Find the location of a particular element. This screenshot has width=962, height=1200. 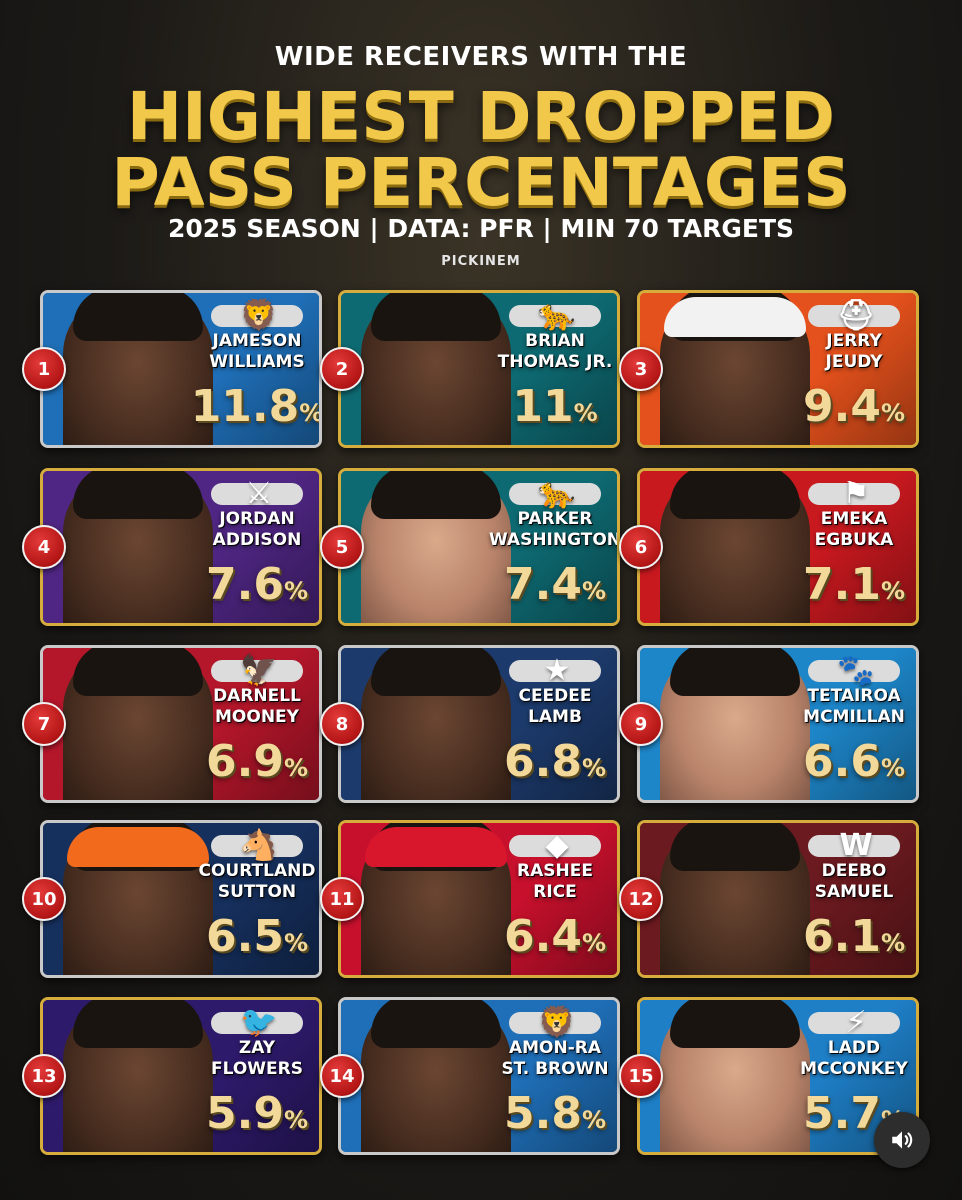

star-logo: ★ is located at coordinates (557, 670).